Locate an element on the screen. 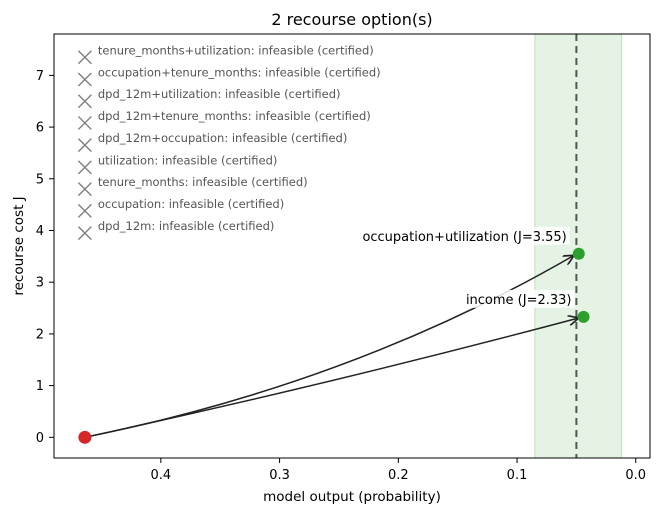 The width and height of the screenshot is (660, 516). y-tick-label: 6 is located at coordinates (40, 128).